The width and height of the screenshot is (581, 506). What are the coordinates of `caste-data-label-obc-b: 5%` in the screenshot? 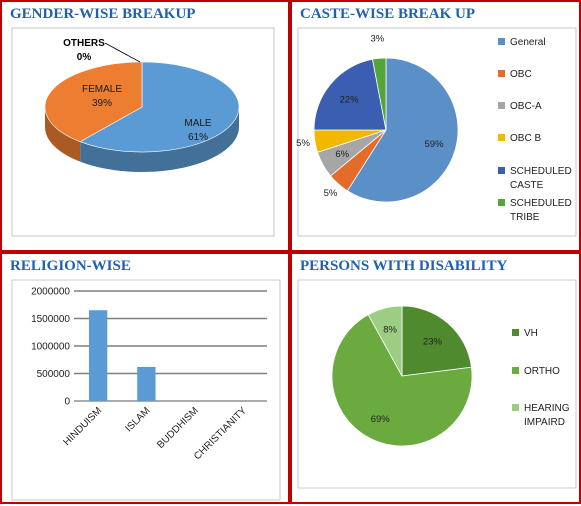 It's located at (303, 143).